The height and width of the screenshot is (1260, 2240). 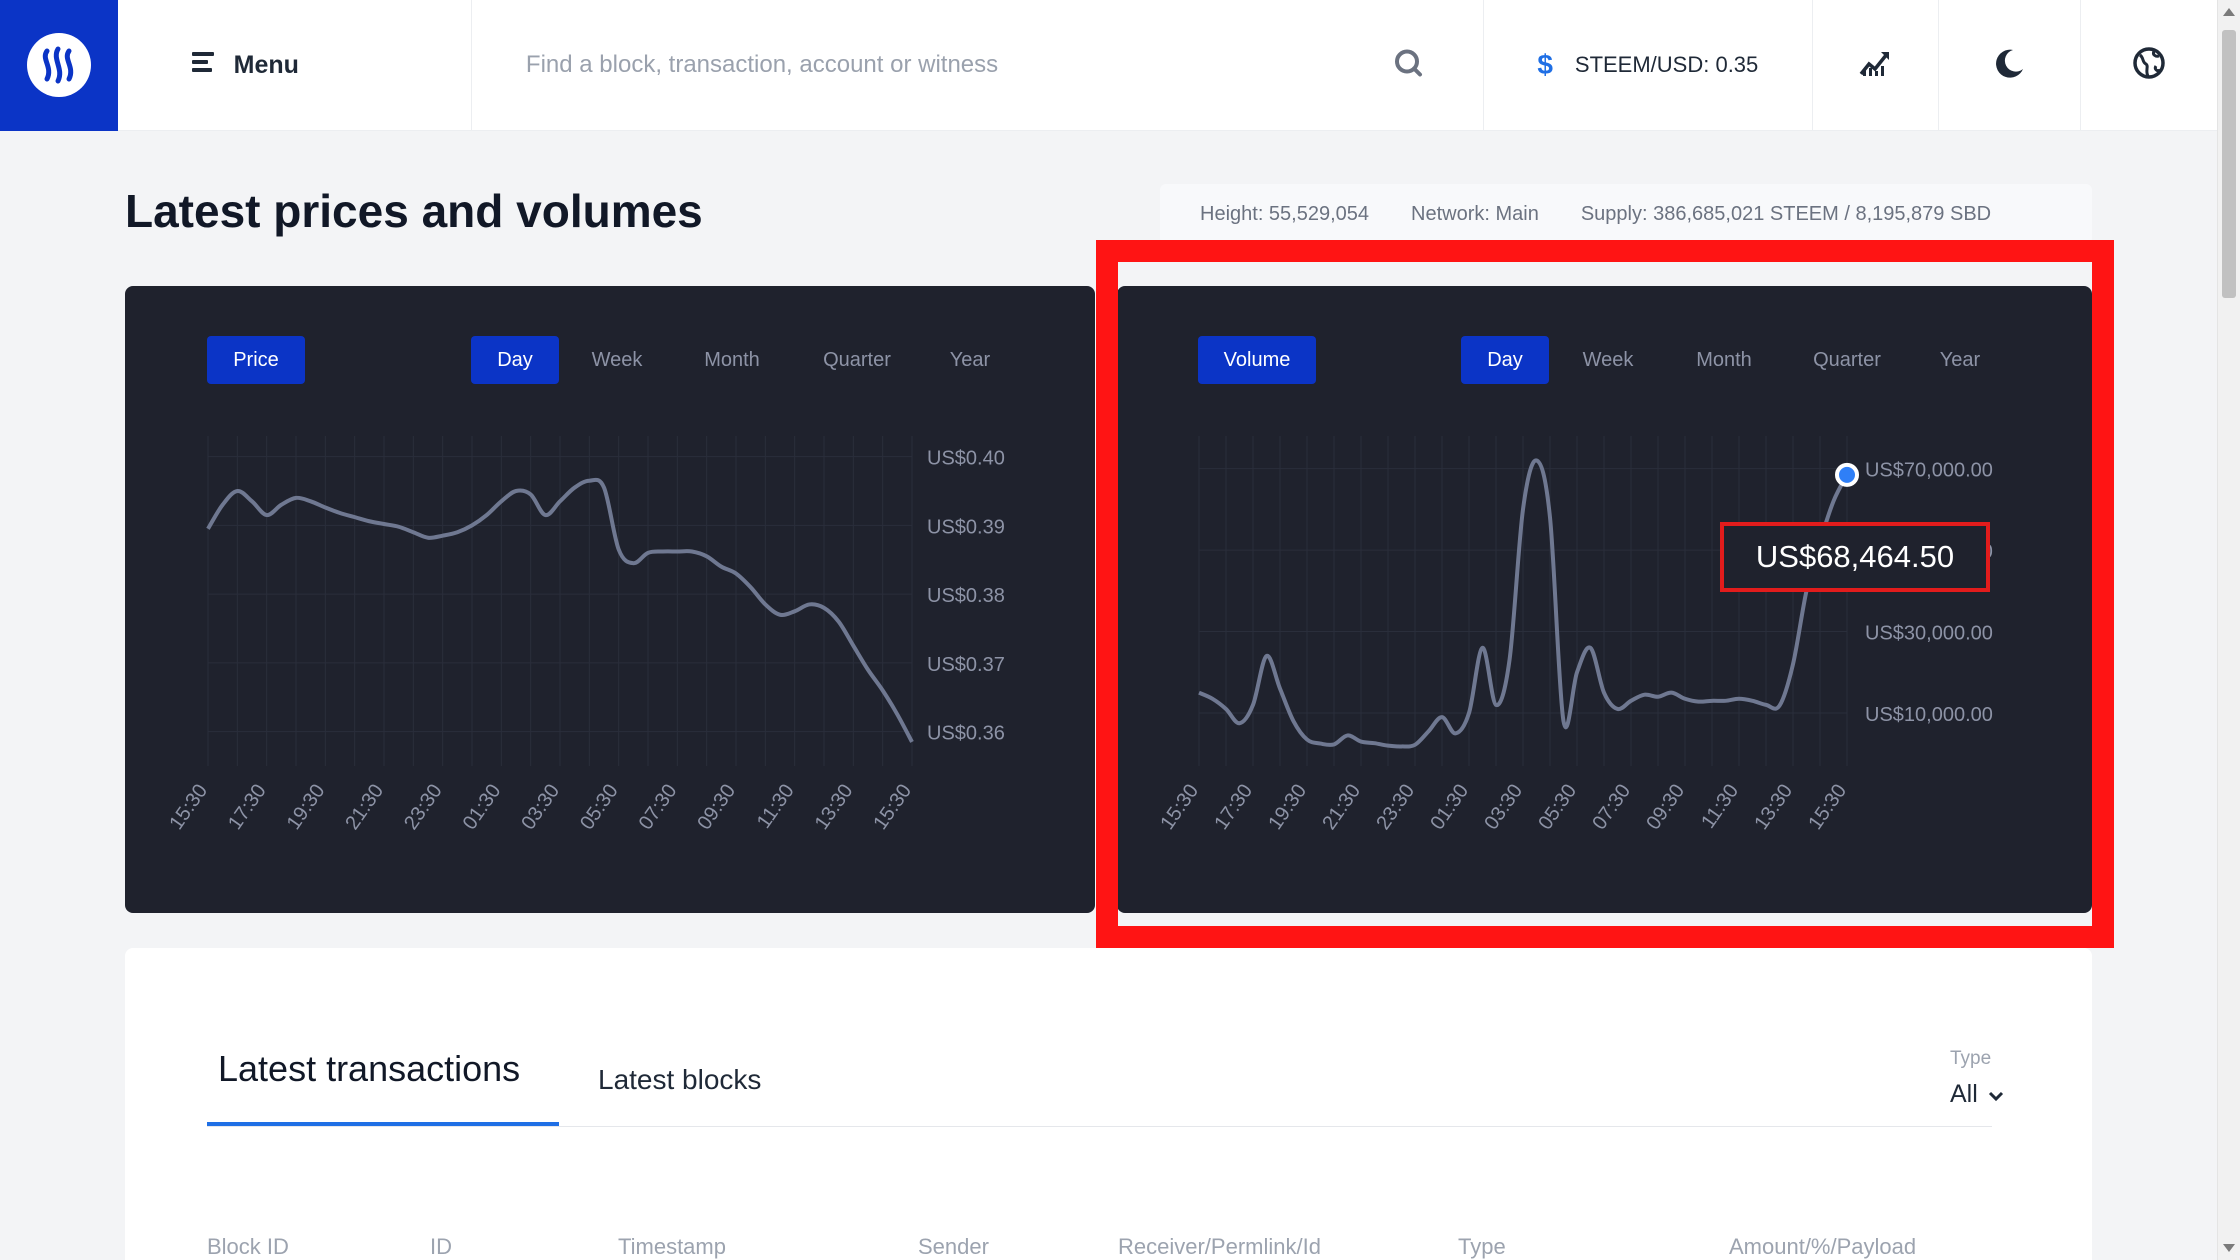 I want to click on price-y-tick-label: US$0.36, so click(x=966, y=734).